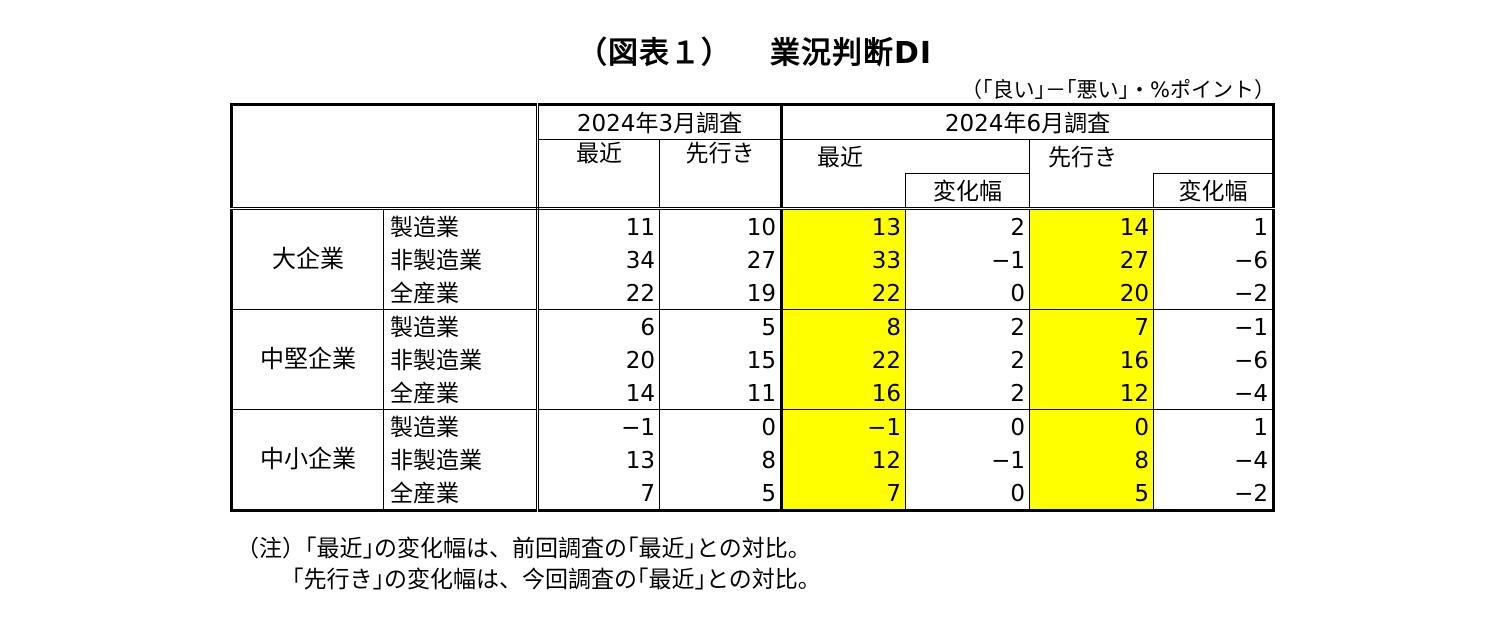 Image resolution: width=1509 pixels, height=626 pixels. What do you see at coordinates (721, 174) in the screenshot?
I see `header-march-outlook: 先行き` at bounding box center [721, 174].